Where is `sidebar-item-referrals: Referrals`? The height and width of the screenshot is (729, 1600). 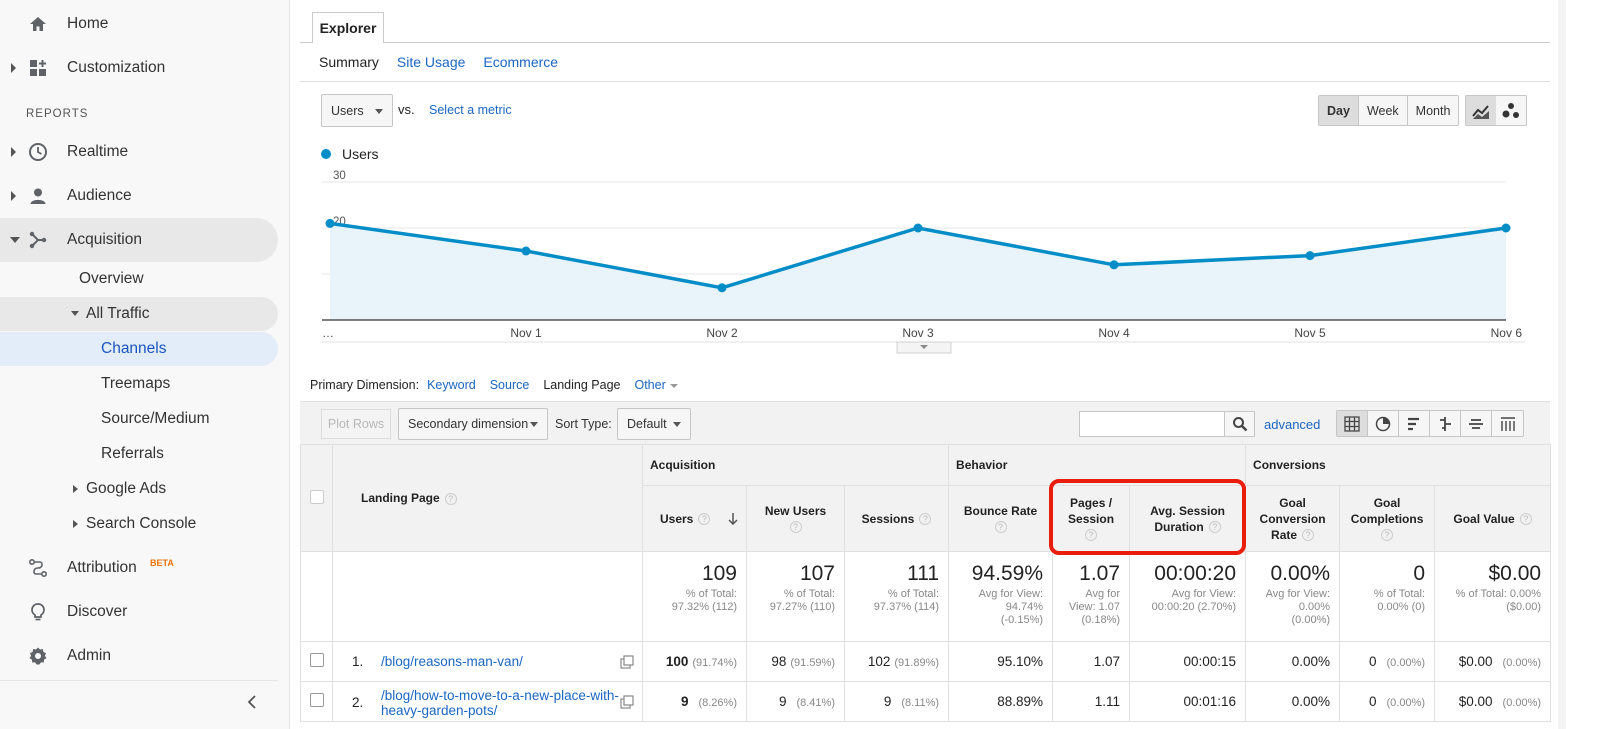 sidebar-item-referrals: Referrals is located at coordinates (139, 454).